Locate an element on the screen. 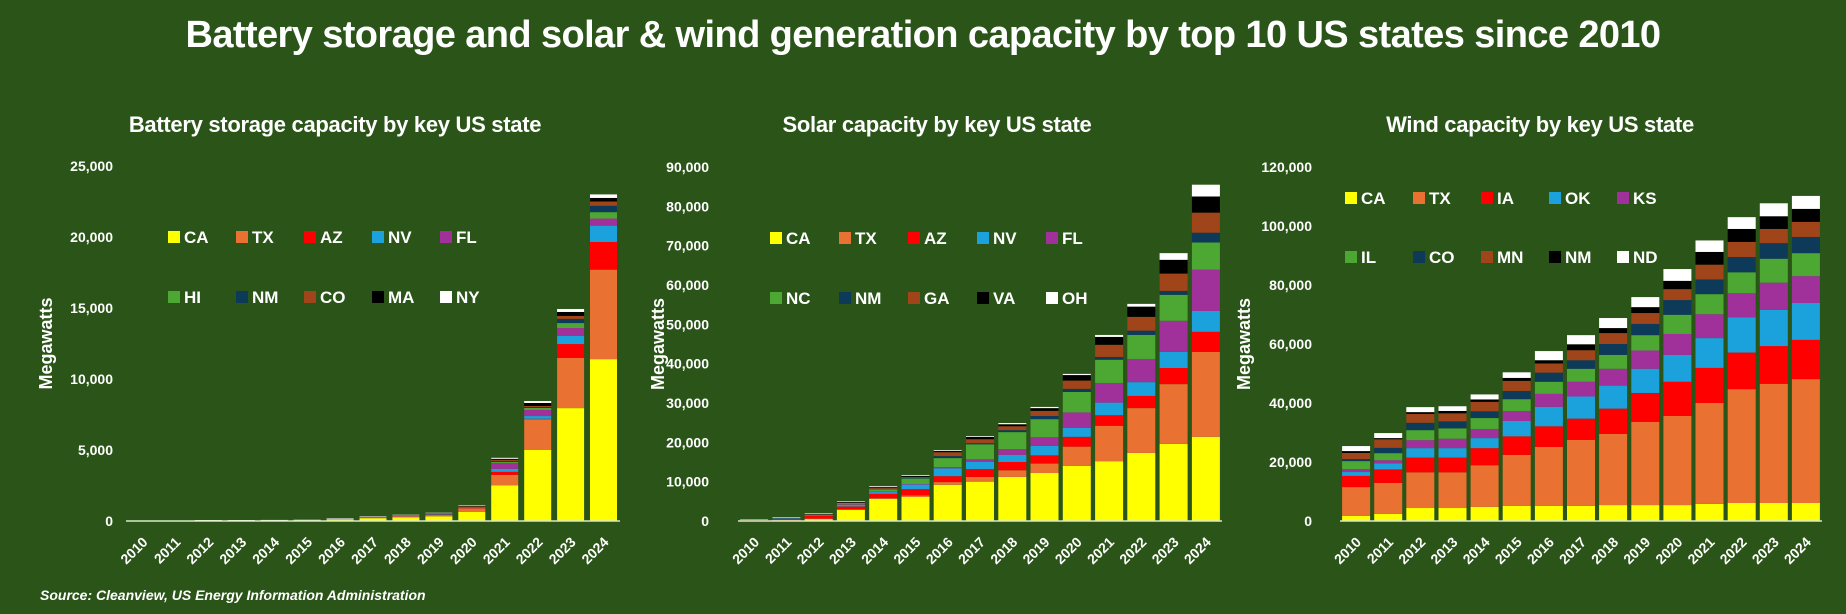  battery-bar-2019-TX is located at coordinates (439, 515).